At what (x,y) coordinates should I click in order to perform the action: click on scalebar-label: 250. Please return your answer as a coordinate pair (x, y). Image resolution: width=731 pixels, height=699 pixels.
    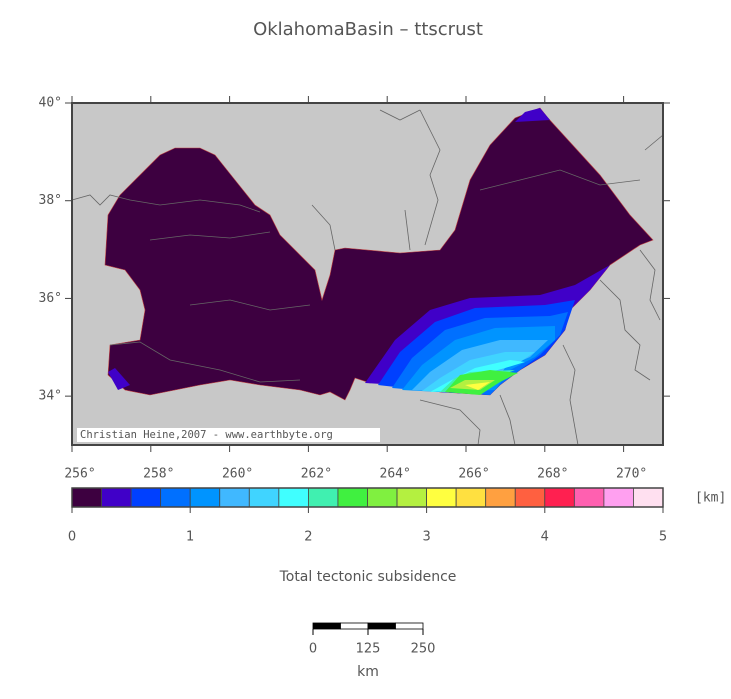
    Looking at the image, I should click on (423, 649).